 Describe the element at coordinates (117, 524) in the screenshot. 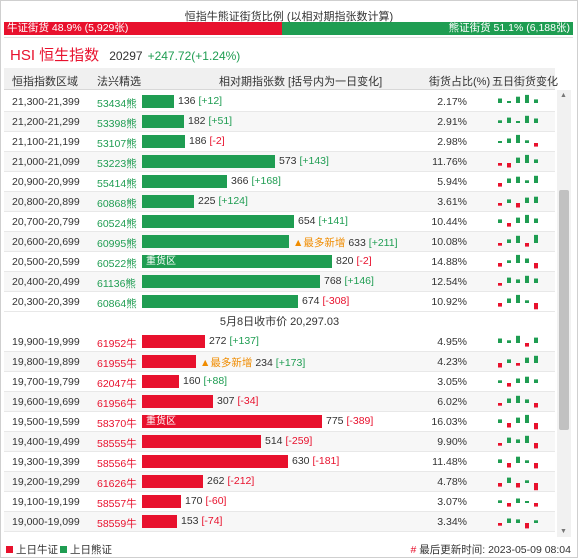

I see `warrant-code-link: 58559牛` at that location.